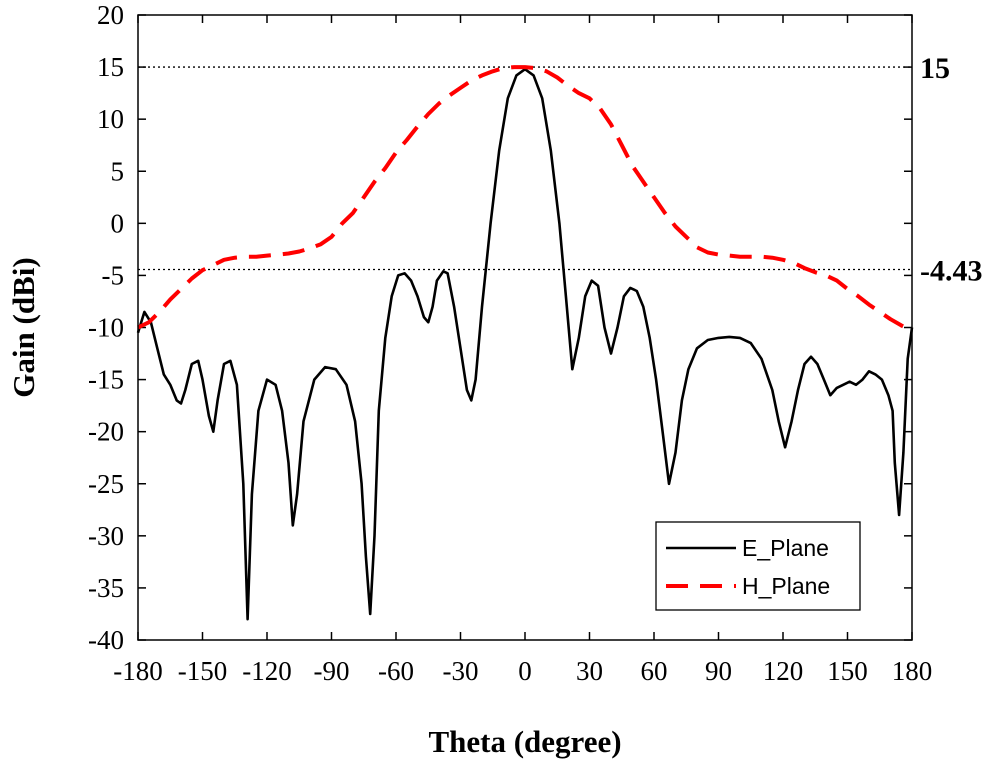 The width and height of the screenshot is (1000, 762). Describe the element at coordinates (106, 380) in the screenshot. I see `y-tick-label: -15` at that location.